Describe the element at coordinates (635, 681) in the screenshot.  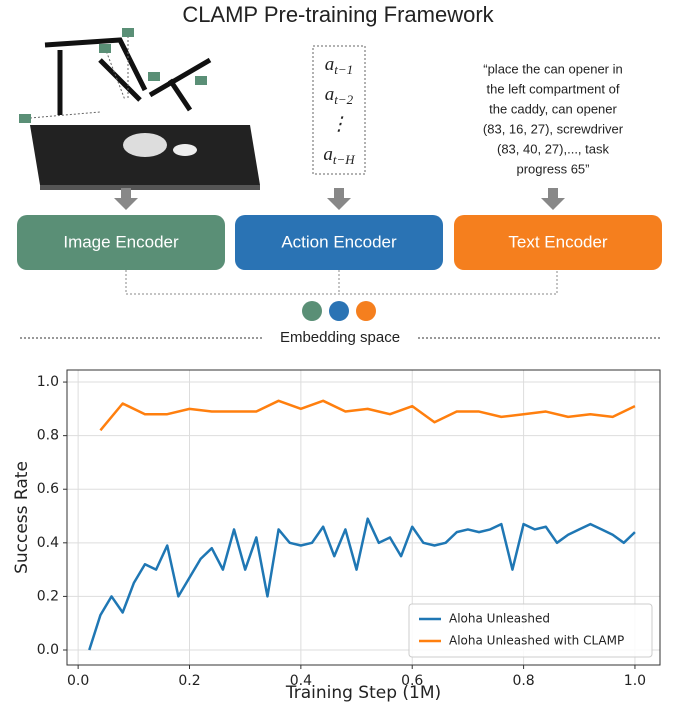
I see `x-tick-label: 1.0` at that location.